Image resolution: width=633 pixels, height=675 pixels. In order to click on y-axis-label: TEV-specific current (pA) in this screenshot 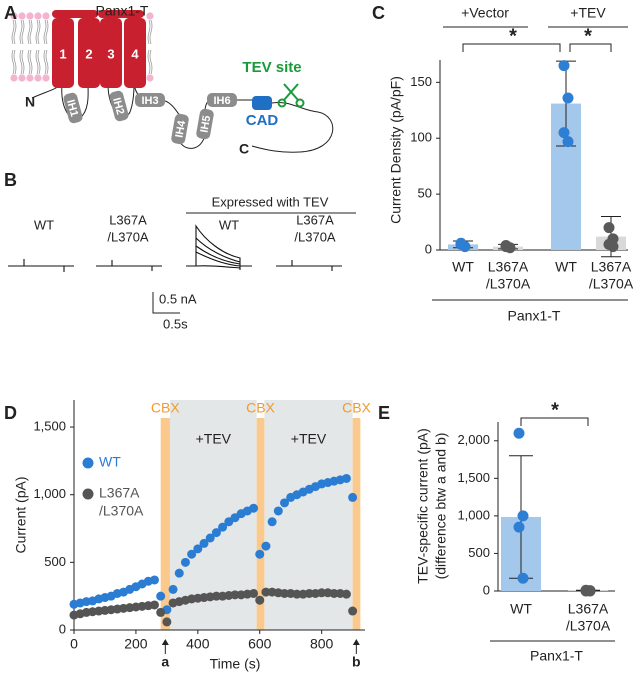, I will do `click(423, 506)`.